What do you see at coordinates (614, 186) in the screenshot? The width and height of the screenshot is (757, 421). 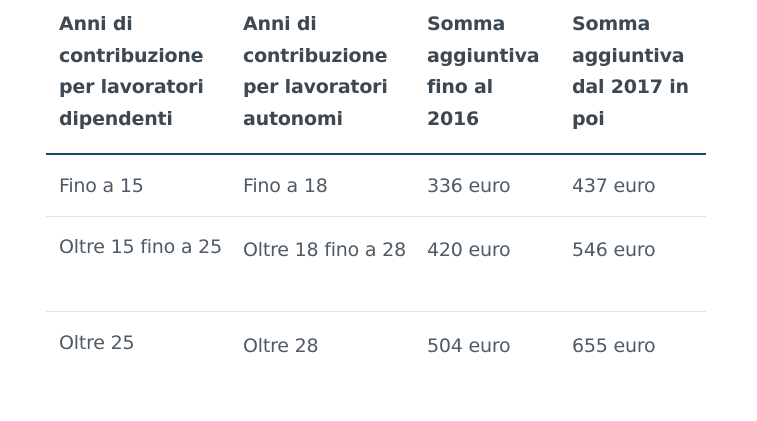 I see `cell-amount-from-2017: 437 euro` at bounding box center [614, 186].